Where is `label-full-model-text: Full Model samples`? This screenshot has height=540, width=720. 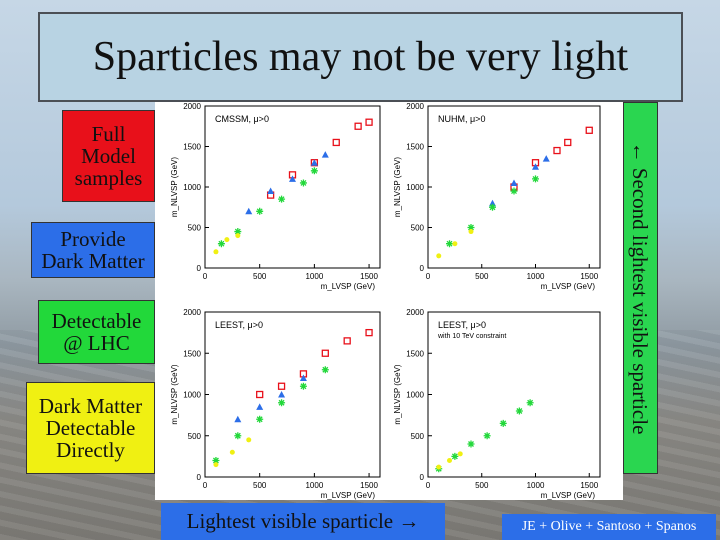 label-full-model-text: Full Model samples is located at coordinates (108, 156).